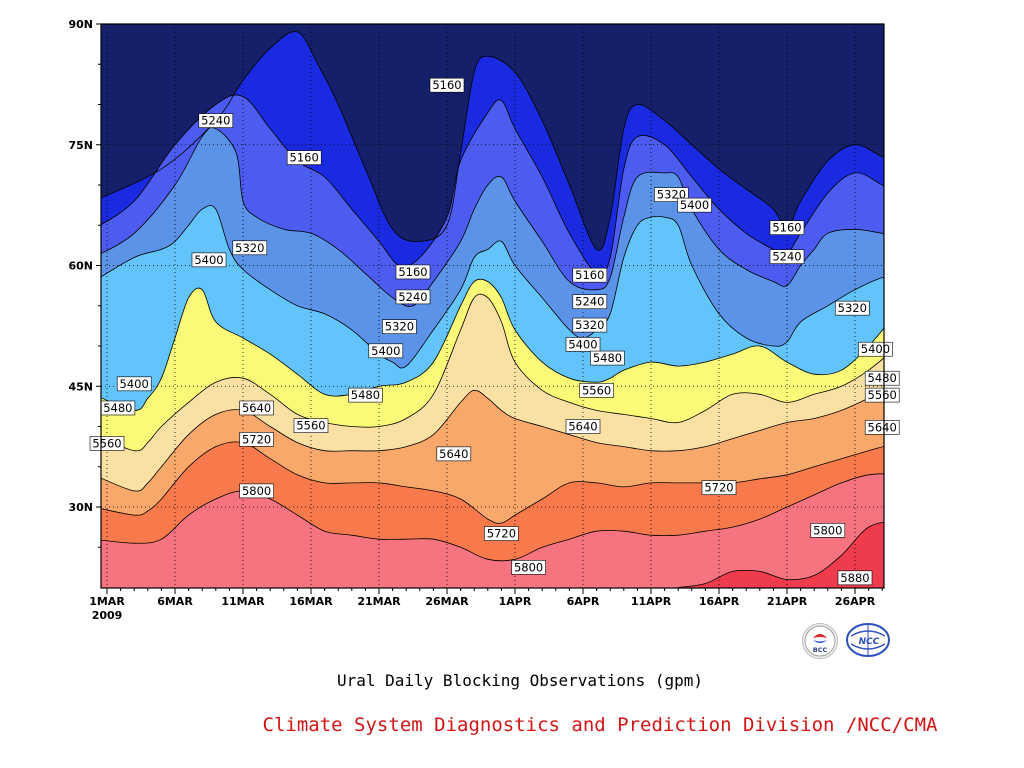 The image size is (1024, 768). Describe the element at coordinates (520, 680) in the screenshot. I see `chart-title: Ural Daily Blocking Observations (gpm)` at that location.